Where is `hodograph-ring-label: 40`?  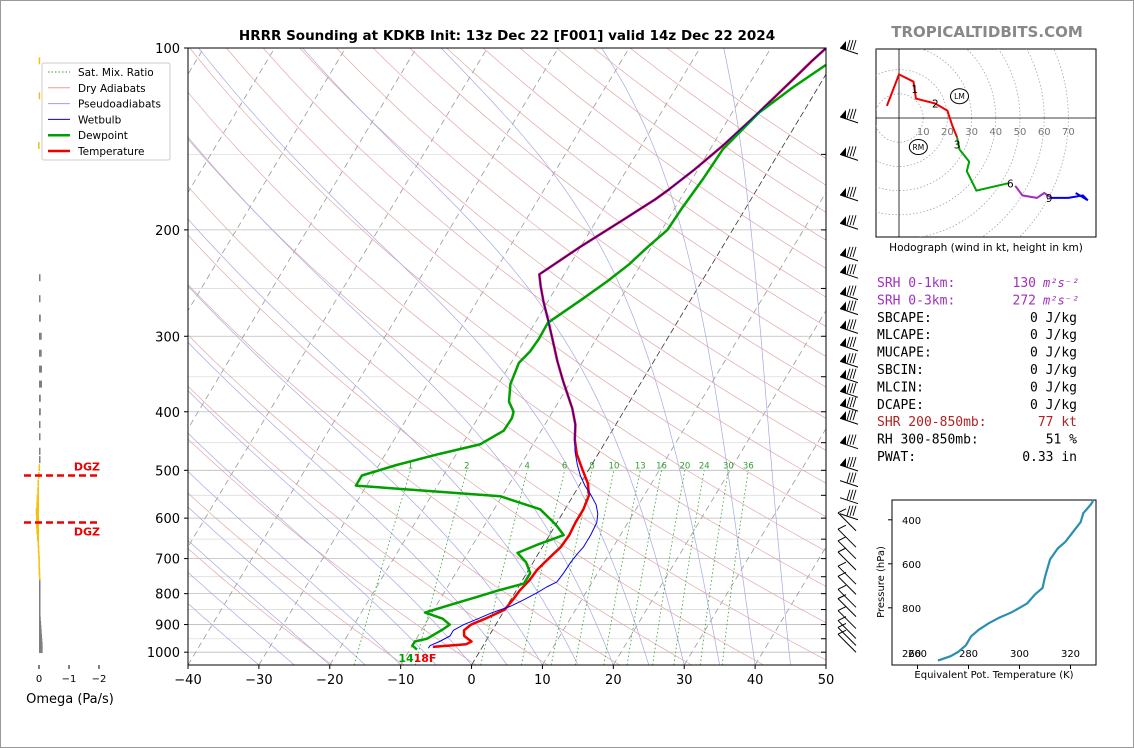 hodograph-ring-label: 40 is located at coordinates (995, 132).